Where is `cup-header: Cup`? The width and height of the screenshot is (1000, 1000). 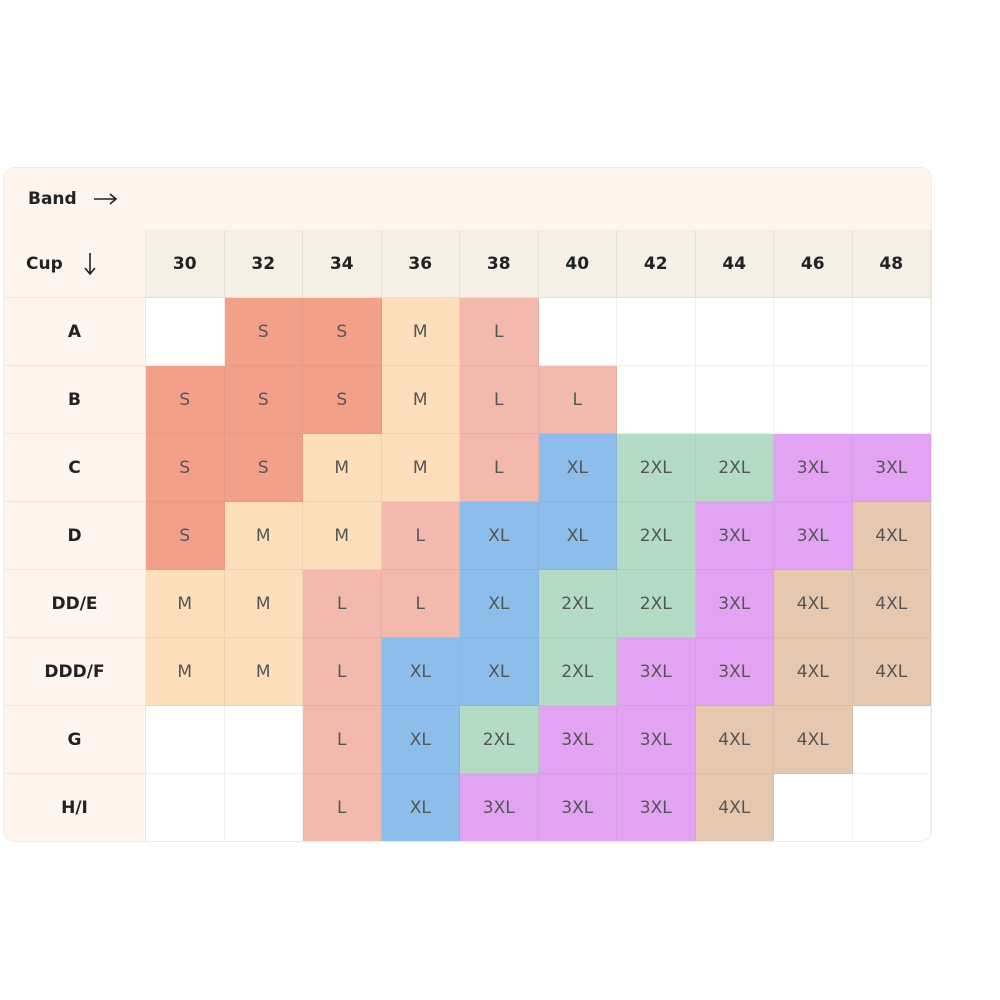 cup-header: Cup is located at coordinates (75, 264).